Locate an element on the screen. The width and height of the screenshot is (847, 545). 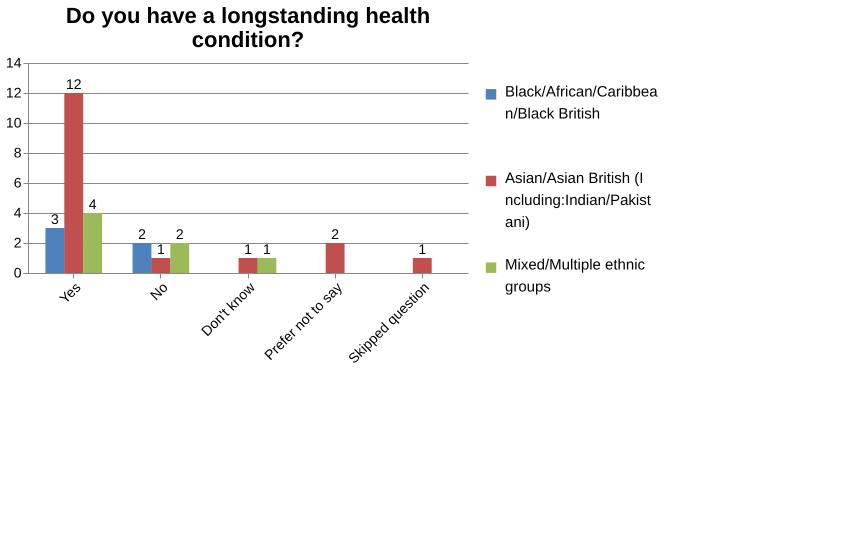
y-tick-label: 6 is located at coordinates (18, 182).